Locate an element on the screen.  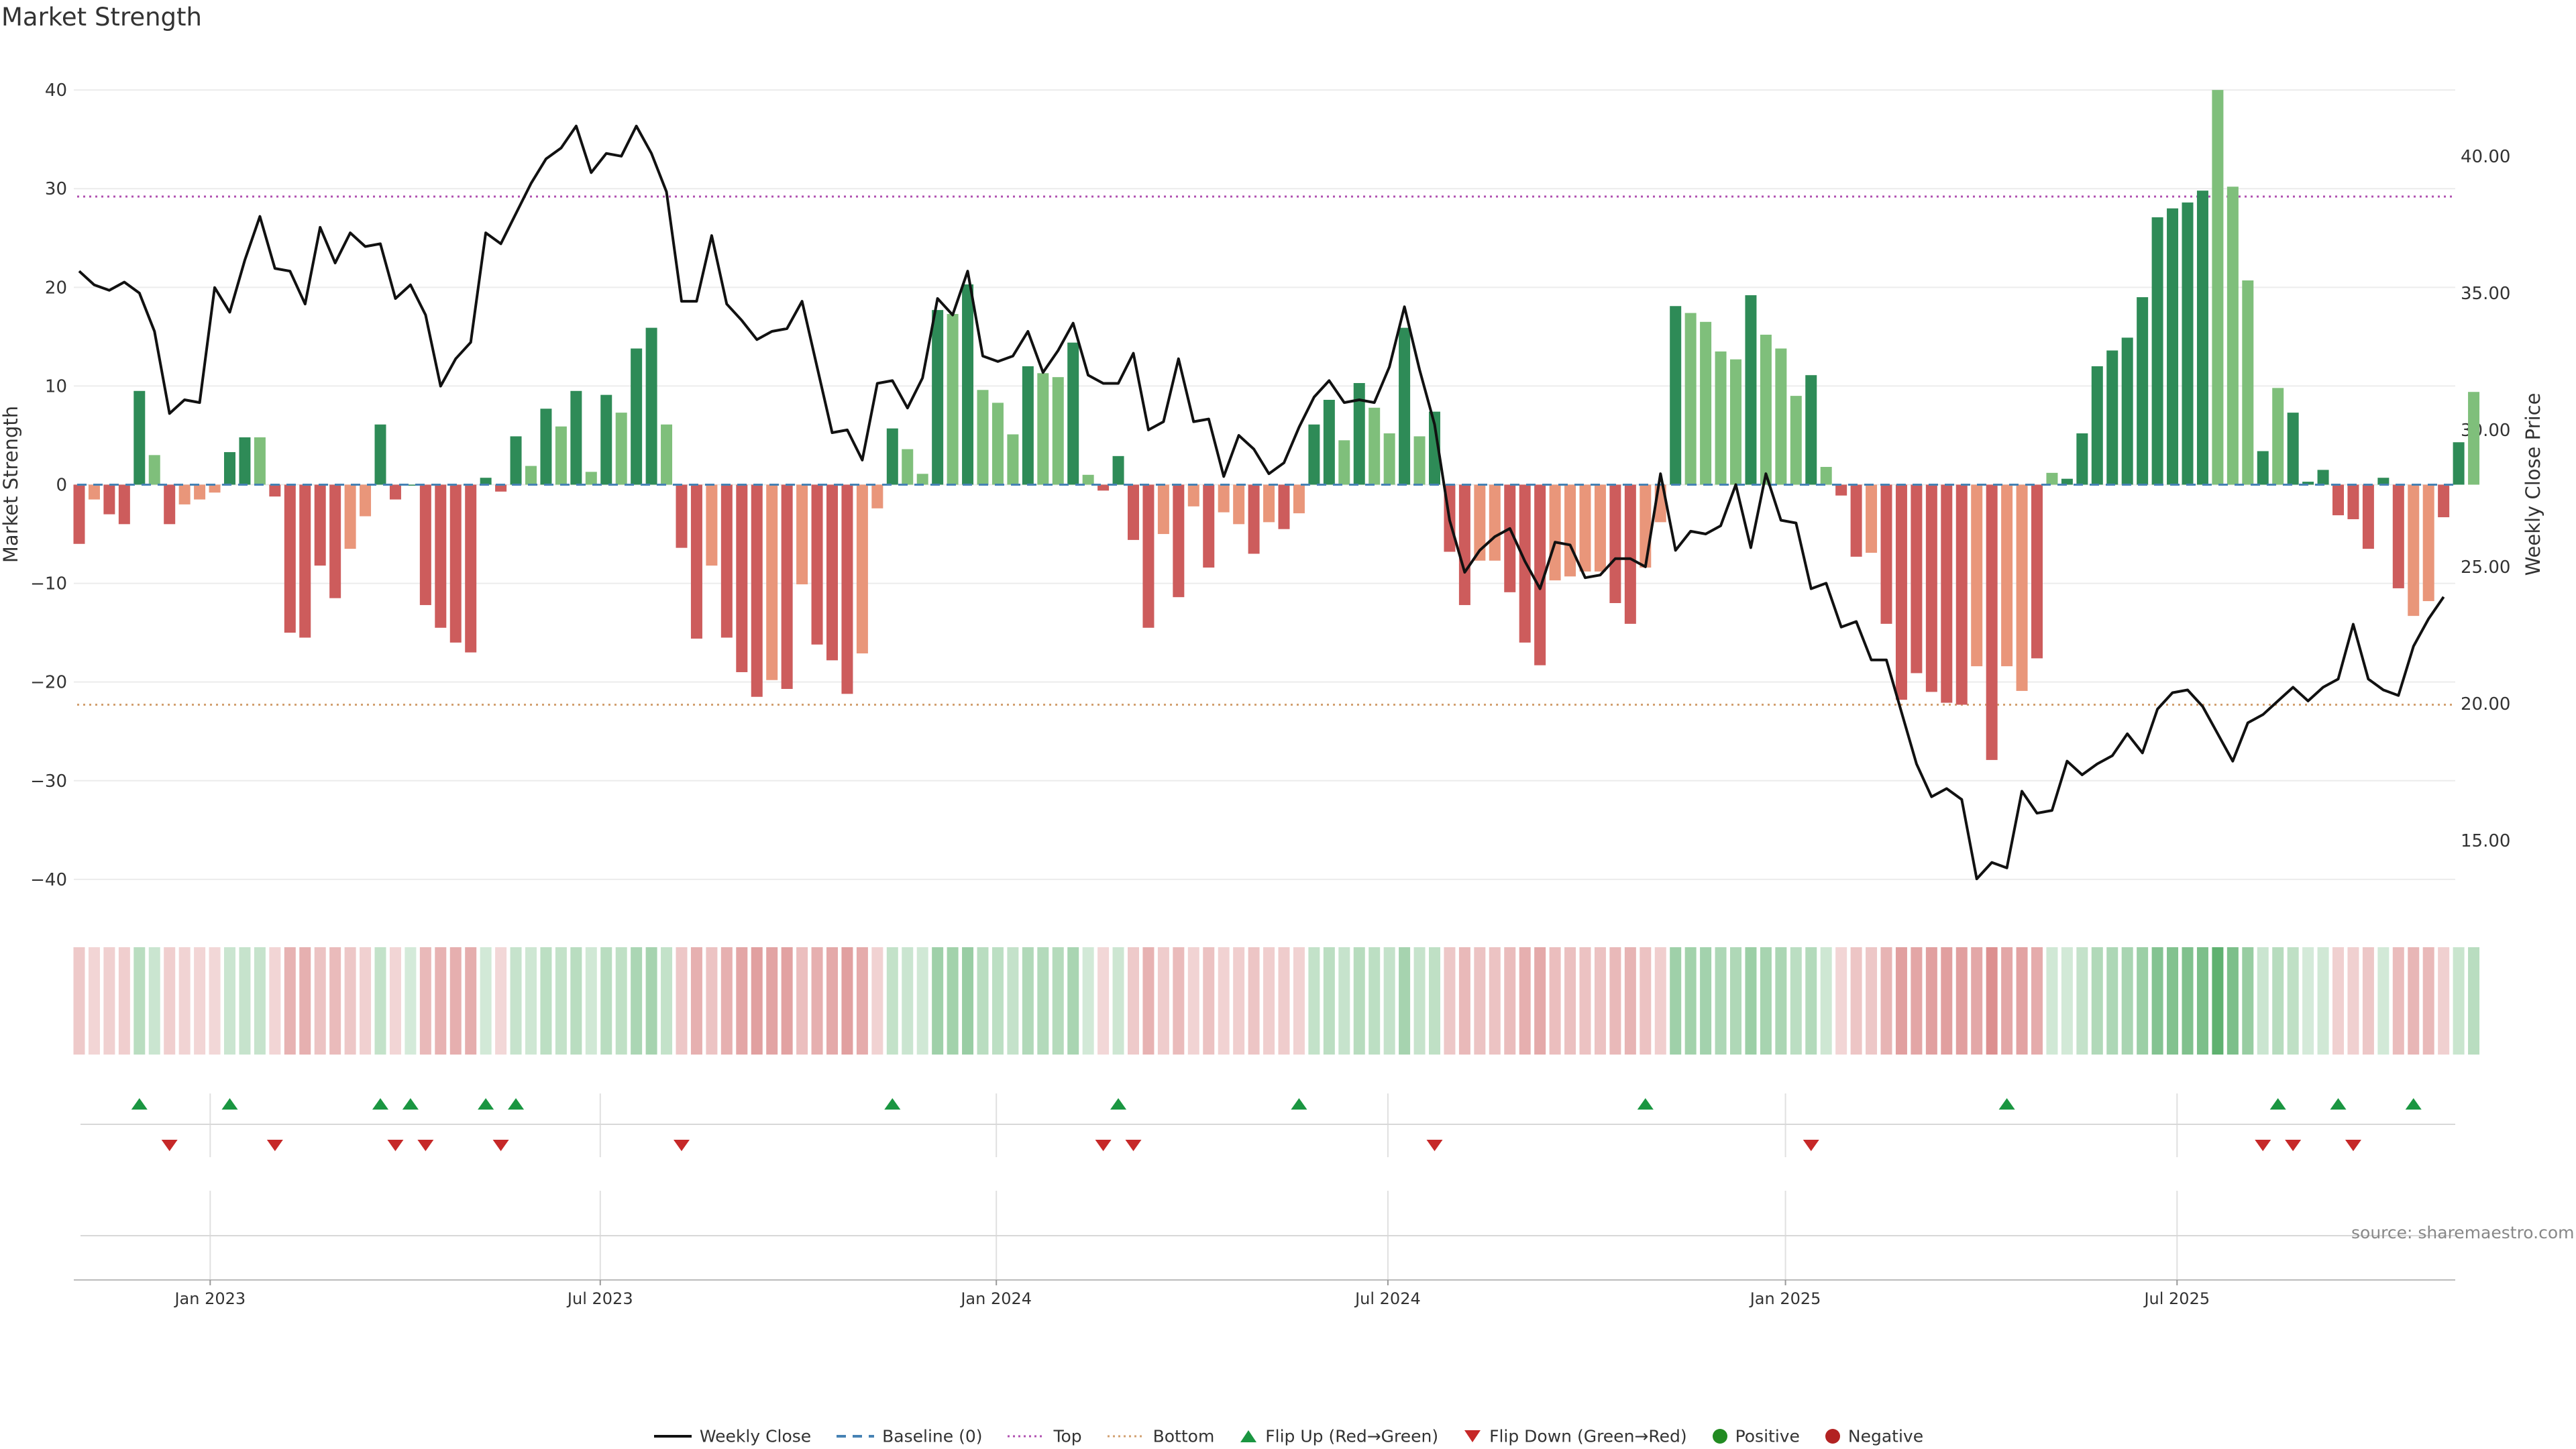
x-tick-label: Jul 2023 is located at coordinates (599, 1298).